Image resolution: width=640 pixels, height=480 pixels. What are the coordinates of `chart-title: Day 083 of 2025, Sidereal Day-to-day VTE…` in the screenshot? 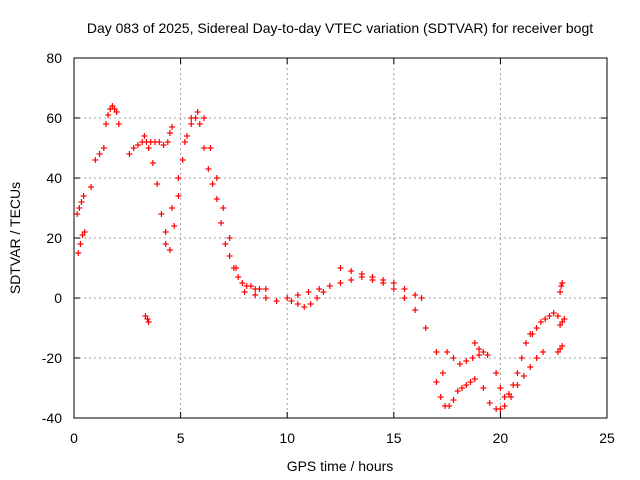 It's located at (340, 28).